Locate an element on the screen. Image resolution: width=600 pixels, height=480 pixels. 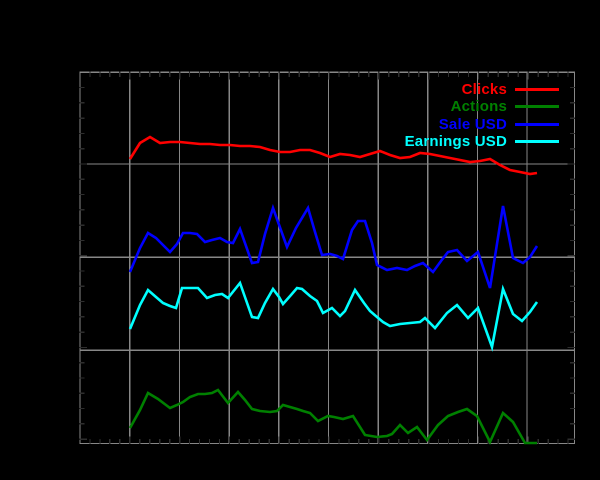
legend-label-sale-usd: Sale USD is located at coordinates (472, 124).